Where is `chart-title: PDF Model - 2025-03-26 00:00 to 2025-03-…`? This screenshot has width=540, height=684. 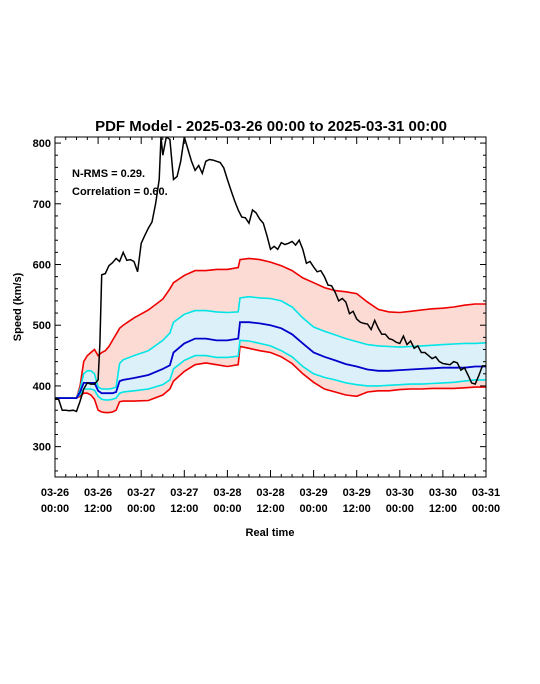
chart-title: PDF Model - 2025-03-26 00:00 to 2025-03-… is located at coordinates (271, 126).